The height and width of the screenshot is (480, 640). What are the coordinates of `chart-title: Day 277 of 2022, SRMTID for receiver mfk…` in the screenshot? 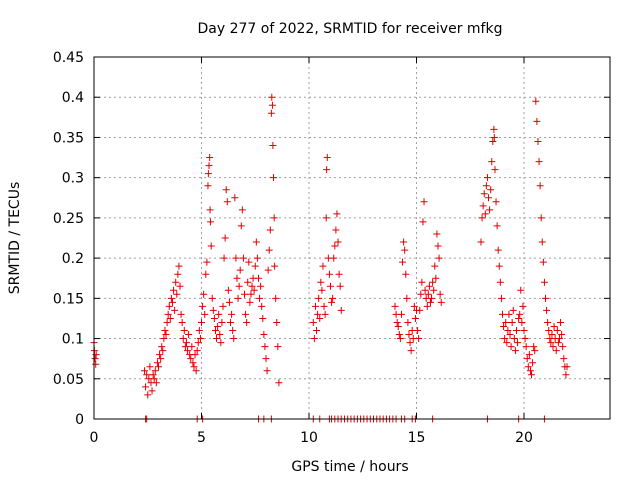 It's located at (350, 29).